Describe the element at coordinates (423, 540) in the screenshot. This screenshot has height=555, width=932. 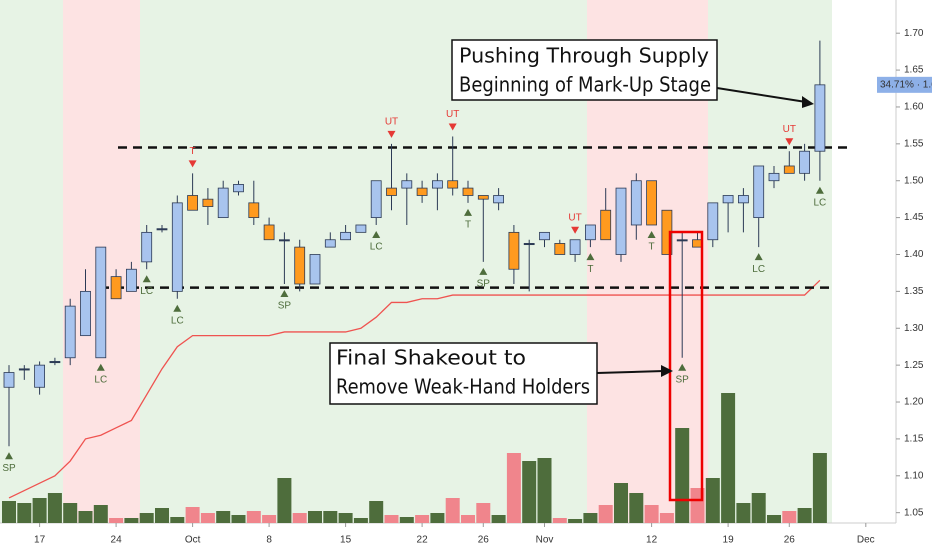
I see `x-tick-label: 22` at that location.